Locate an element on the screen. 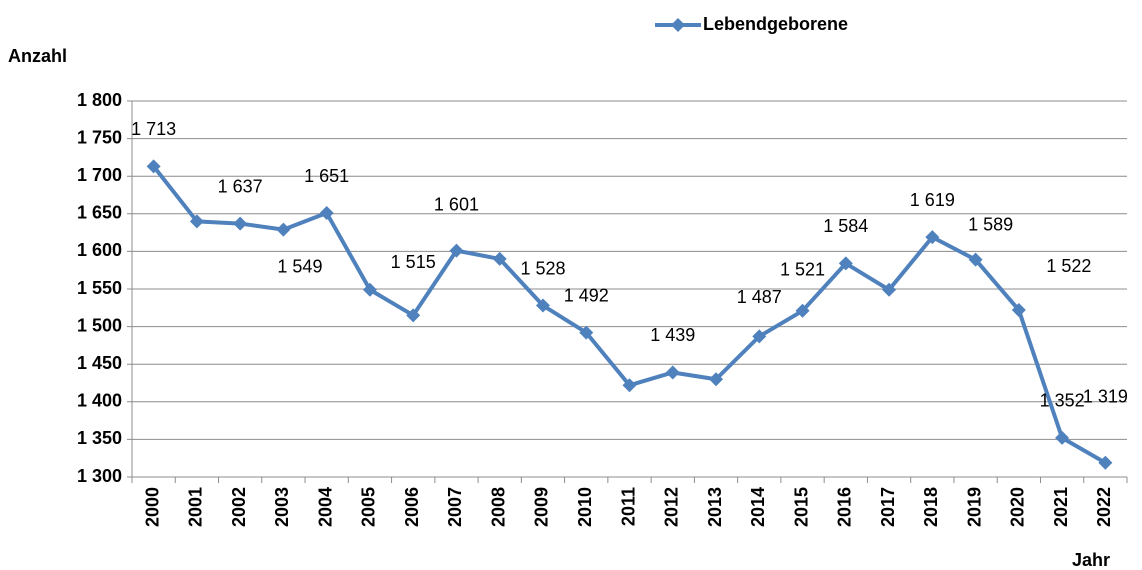 The image size is (1142, 570). y-tick-label: 1 650 is located at coordinates (99, 213).